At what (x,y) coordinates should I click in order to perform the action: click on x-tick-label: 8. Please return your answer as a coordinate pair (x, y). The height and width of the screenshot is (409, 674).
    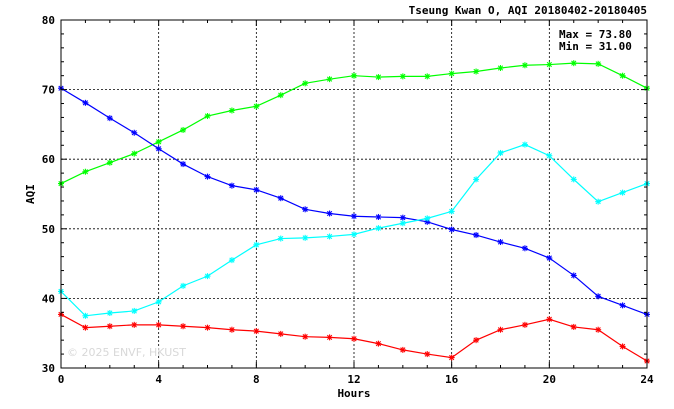
    Looking at the image, I should click on (256, 379).